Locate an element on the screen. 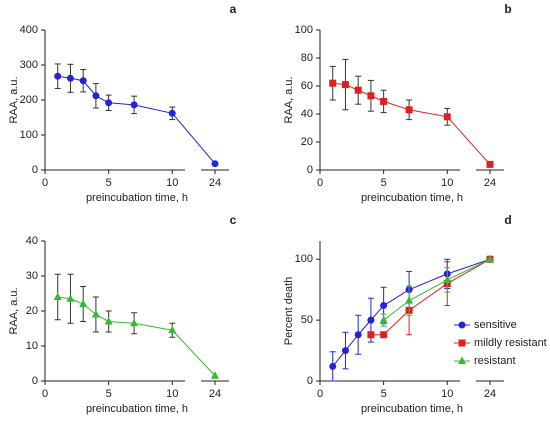  panel-label: b is located at coordinates (507, 9).